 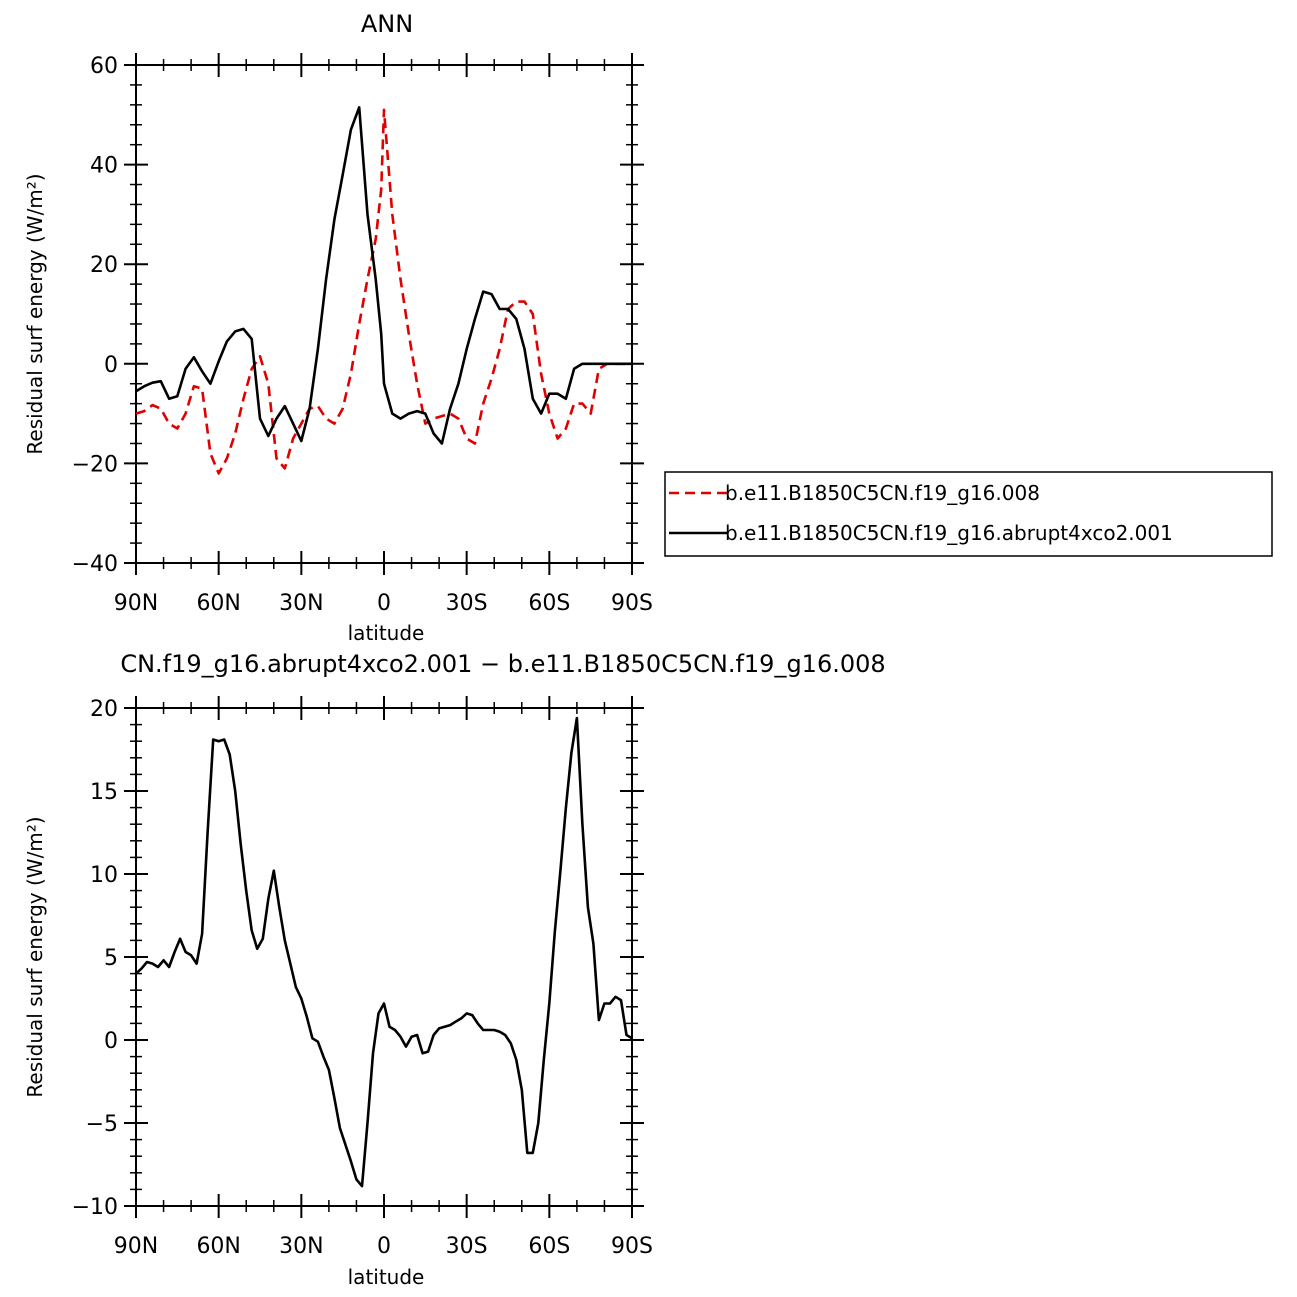 I want to click on y-tick-label: 10, so click(x=104, y=875).